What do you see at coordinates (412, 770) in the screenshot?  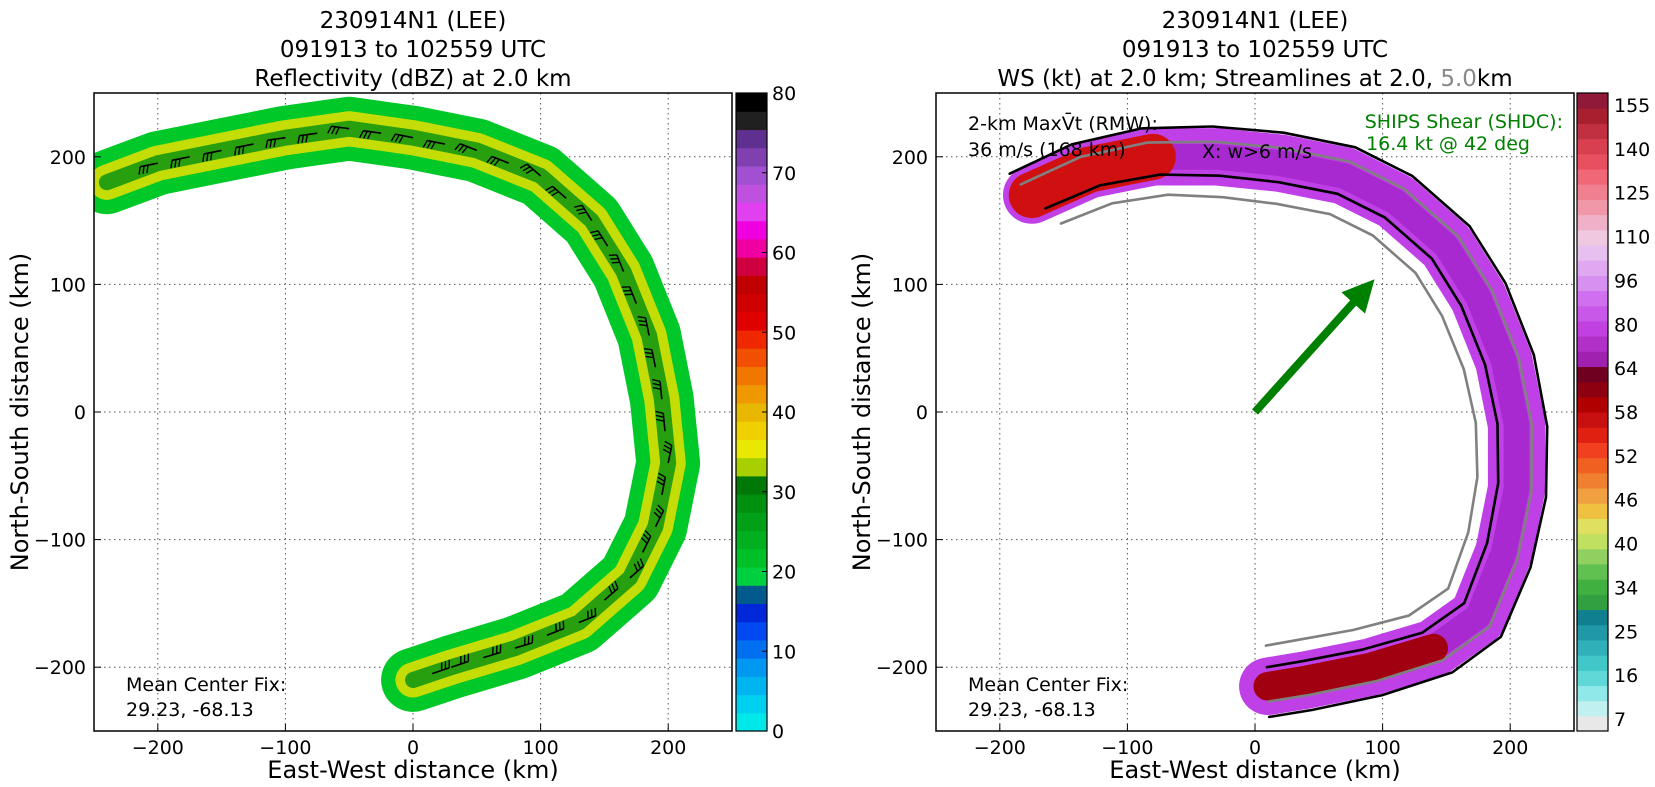 I see `left-x-axis-label: East-West distance (km)` at bounding box center [412, 770].